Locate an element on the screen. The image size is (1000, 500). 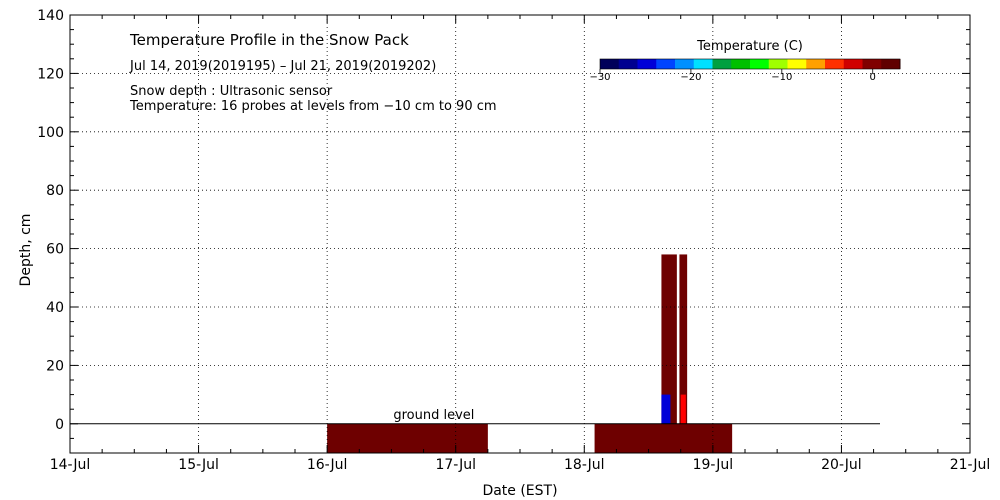
x-tick-label: 18-Jul is located at coordinates (584, 465).